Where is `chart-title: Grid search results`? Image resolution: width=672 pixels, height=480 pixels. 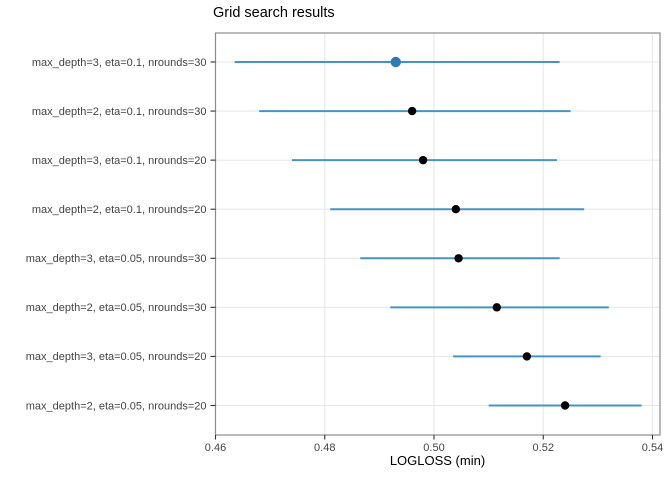 chart-title: Grid search results is located at coordinates (274, 13).